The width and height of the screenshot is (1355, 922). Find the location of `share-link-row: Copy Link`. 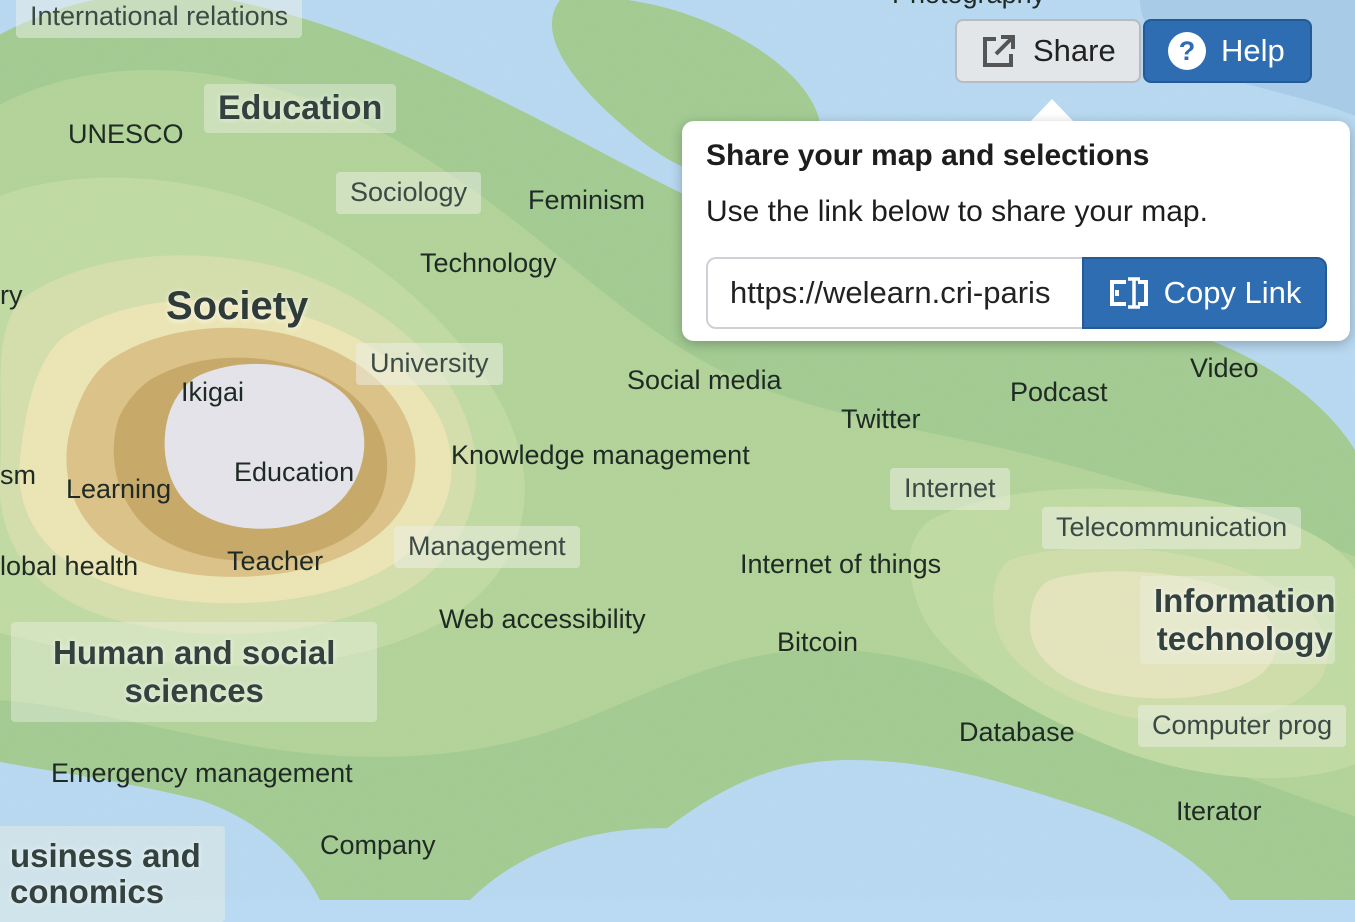

share-link-row: Copy Link is located at coordinates (1016, 293).